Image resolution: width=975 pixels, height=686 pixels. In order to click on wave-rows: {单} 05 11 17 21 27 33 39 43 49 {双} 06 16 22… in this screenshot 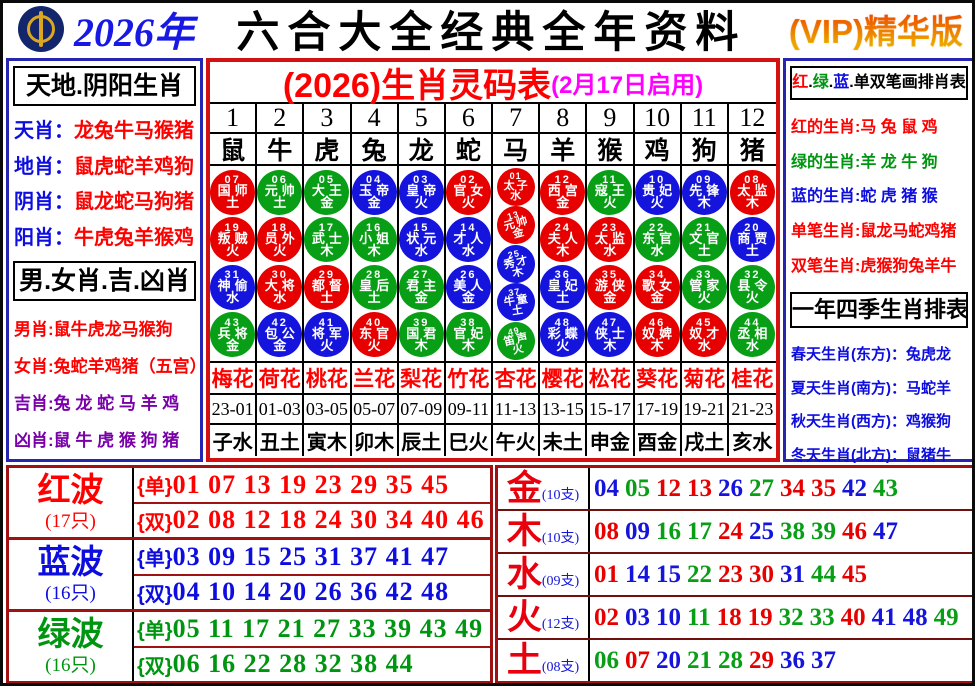, I will do `click(312, 646)`.